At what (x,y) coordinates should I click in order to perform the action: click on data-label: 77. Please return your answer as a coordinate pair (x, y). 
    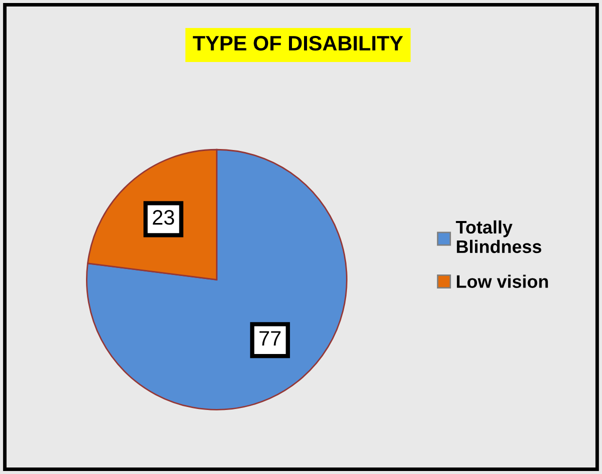
    Looking at the image, I should click on (270, 338).